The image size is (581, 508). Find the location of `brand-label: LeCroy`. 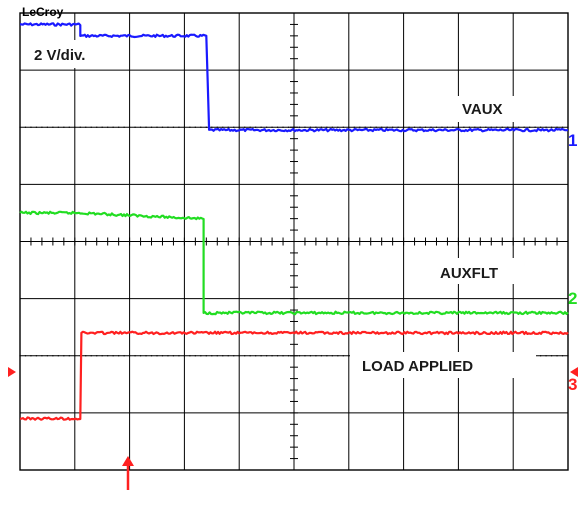

brand-label: LeCroy is located at coordinates (43, 12).